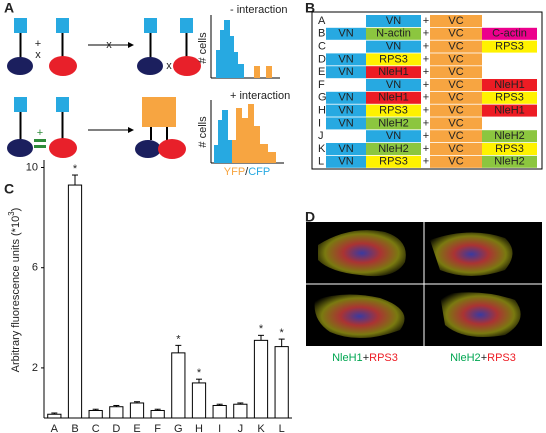  I want to click on y-tick-label: 6, so click(35, 268).